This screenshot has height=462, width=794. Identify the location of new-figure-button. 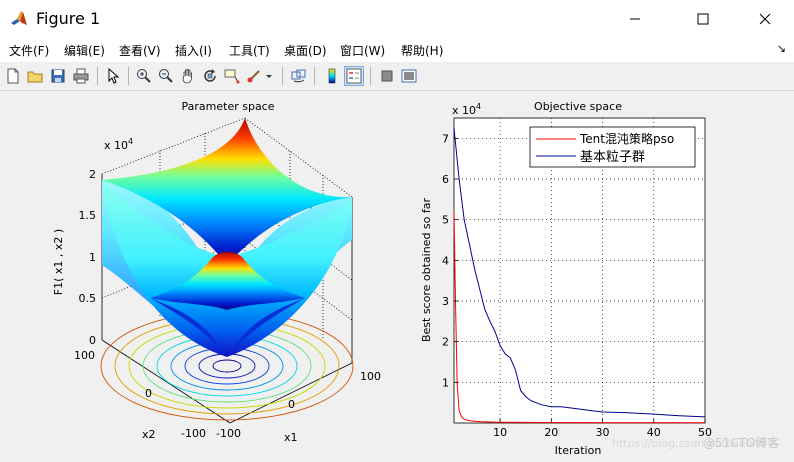
(13, 76).